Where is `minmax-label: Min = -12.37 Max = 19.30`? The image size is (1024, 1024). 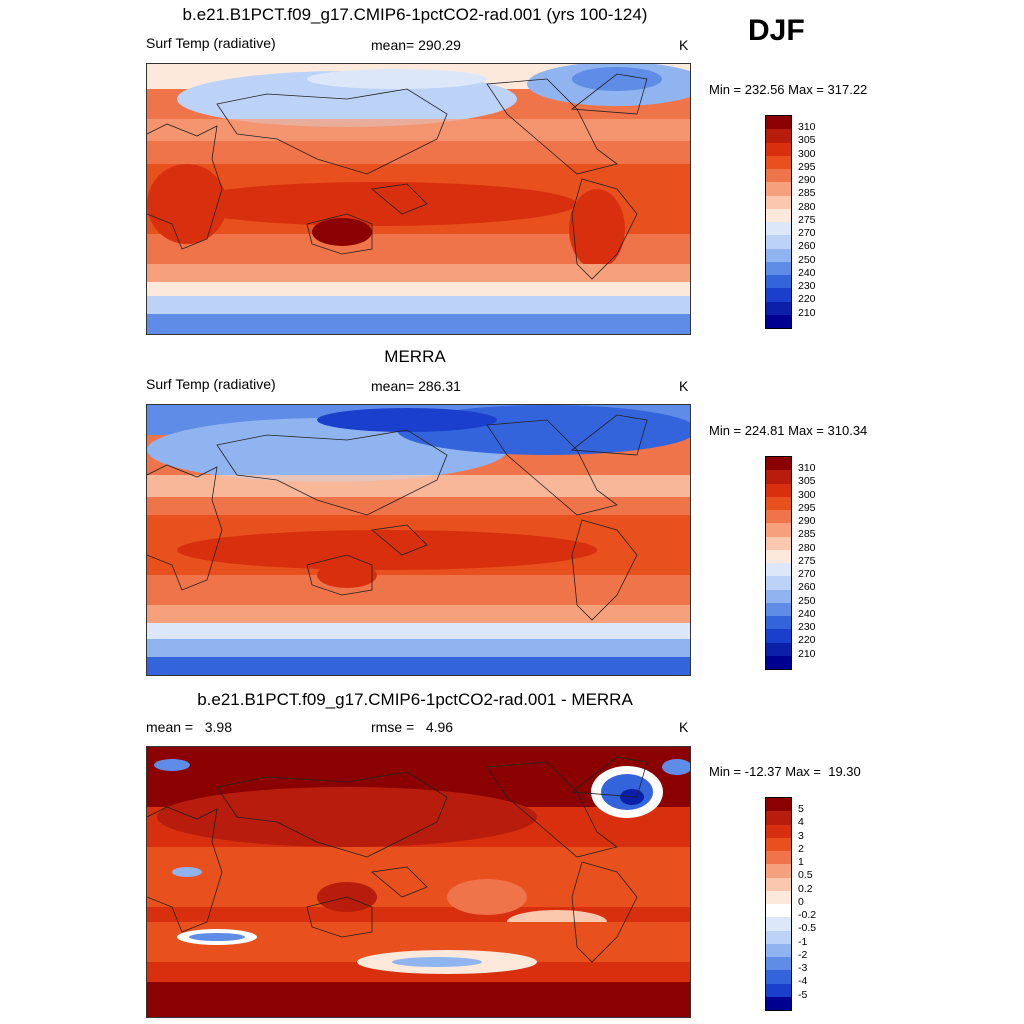 minmax-label: Min = -12.37 Max = 19.30 is located at coordinates (785, 771).